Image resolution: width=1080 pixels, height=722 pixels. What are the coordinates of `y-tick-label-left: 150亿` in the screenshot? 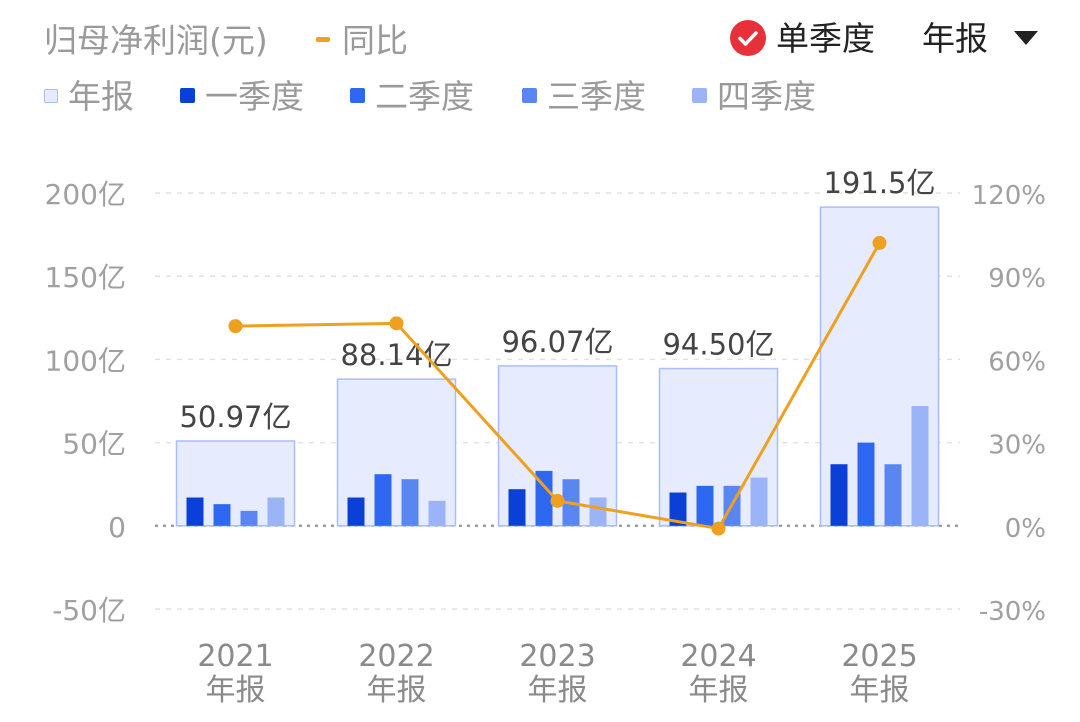 It's located at (85, 277).